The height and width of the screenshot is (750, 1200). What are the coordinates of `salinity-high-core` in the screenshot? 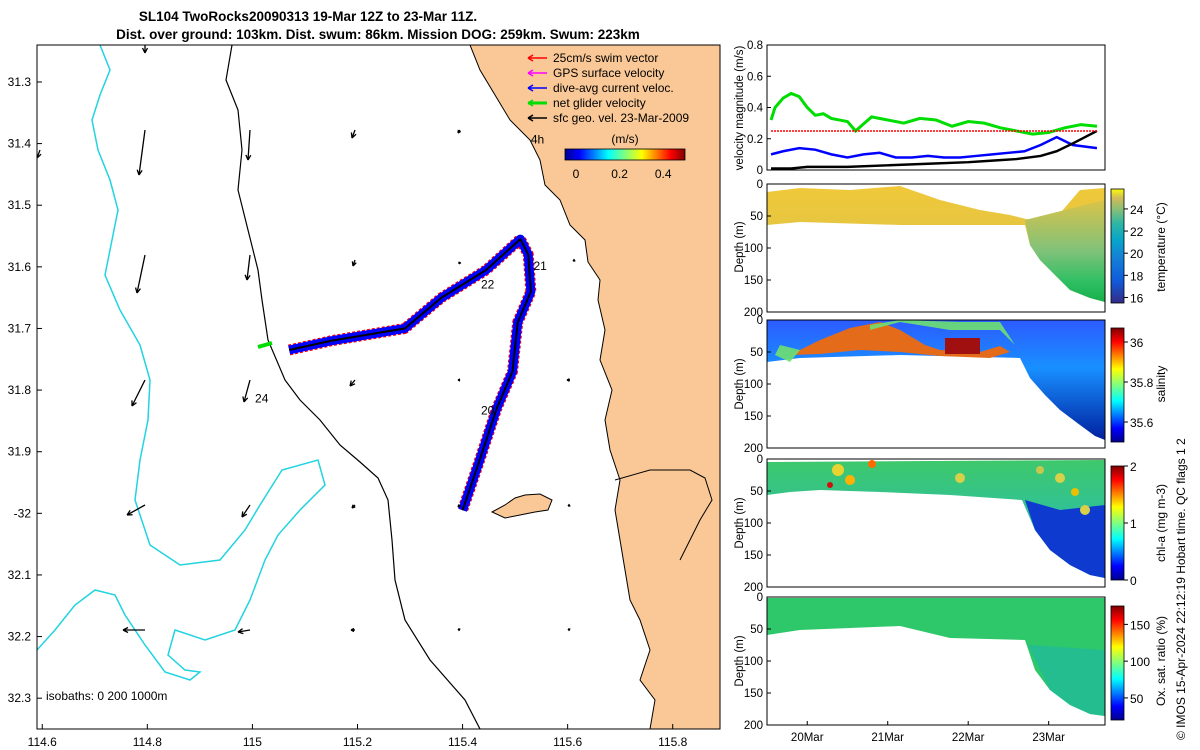 It's located at (900, 340).